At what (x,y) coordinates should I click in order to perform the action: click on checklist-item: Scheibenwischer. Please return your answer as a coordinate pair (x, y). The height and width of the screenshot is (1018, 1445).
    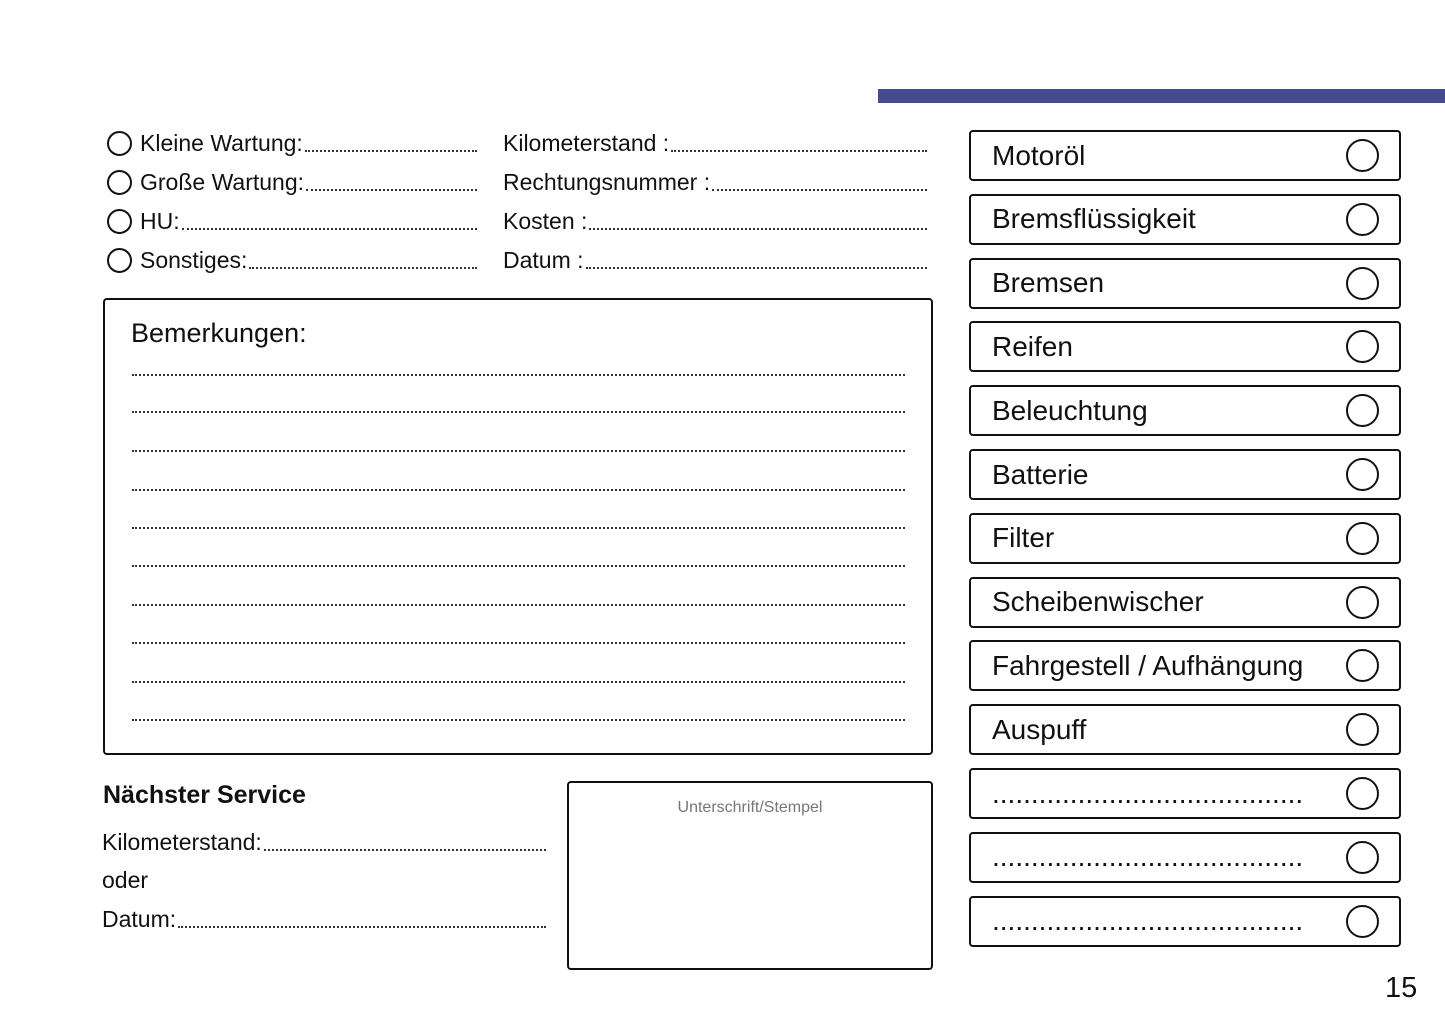
    Looking at the image, I should click on (1185, 602).